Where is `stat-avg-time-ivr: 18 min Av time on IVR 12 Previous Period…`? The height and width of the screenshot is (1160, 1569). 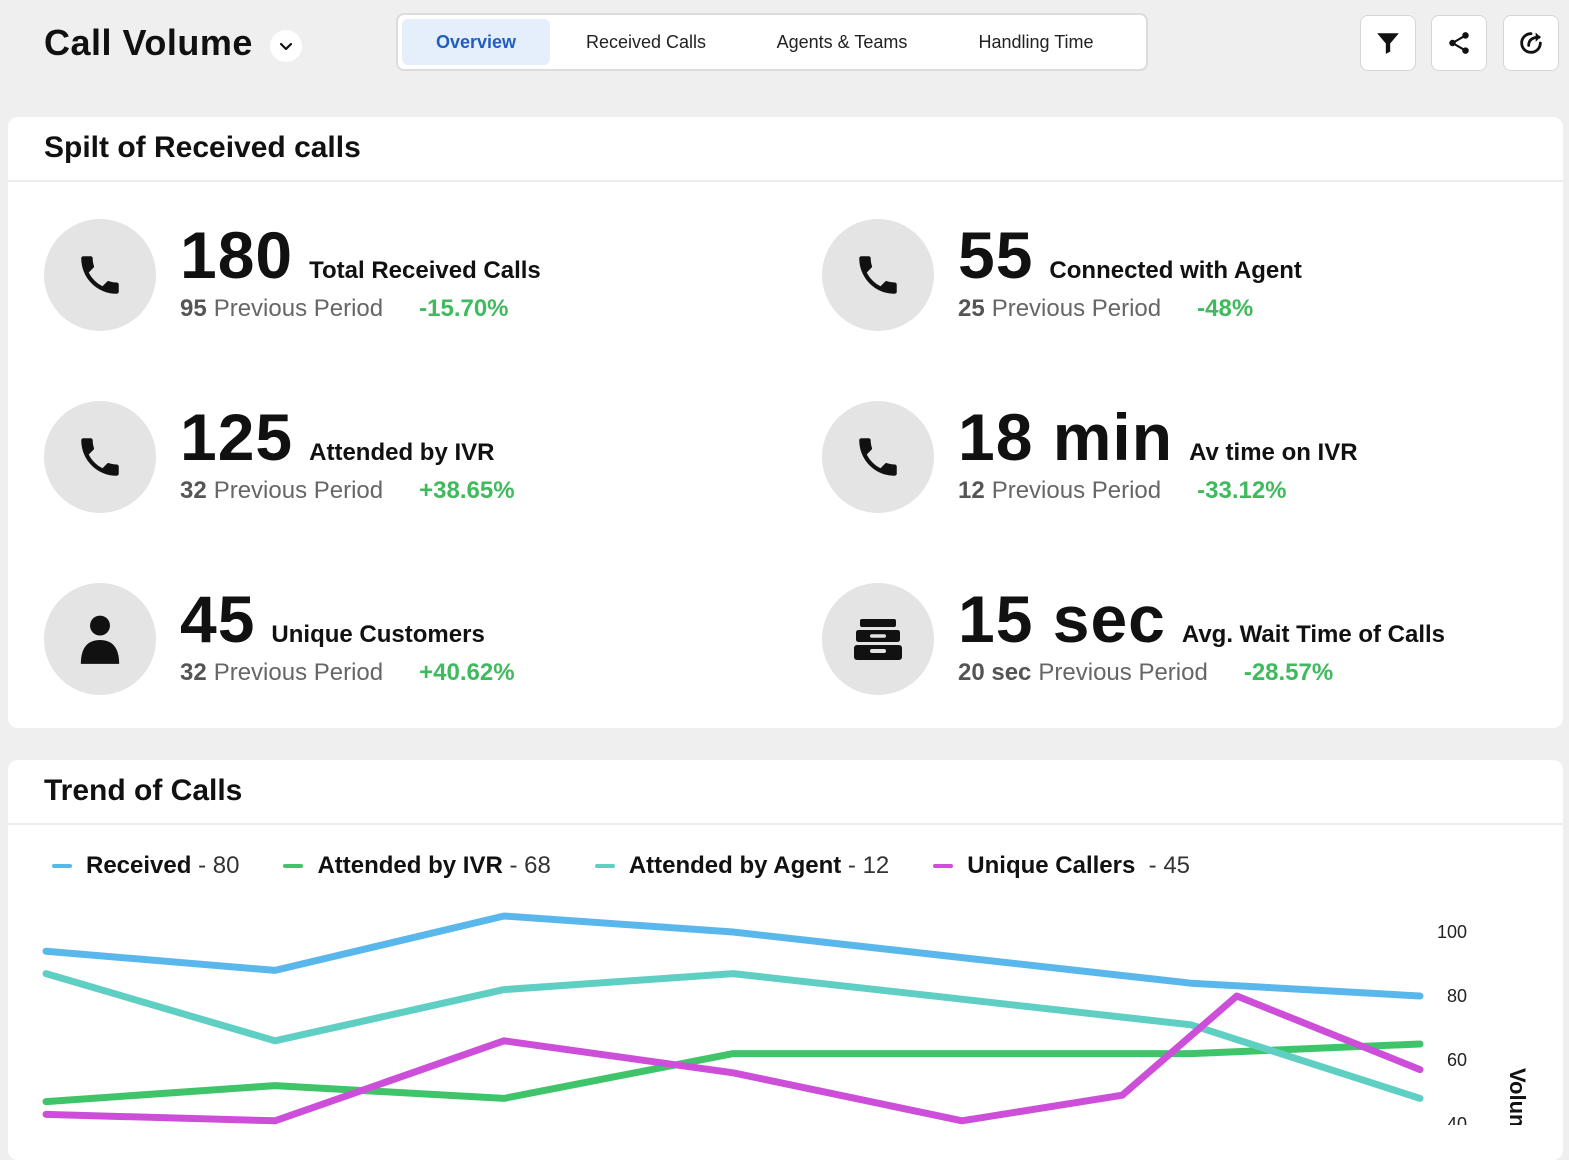 stat-avg-time-ivr: 18 min Av time on IVR 12 Previous Period… is located at coordinates (1172, 461).